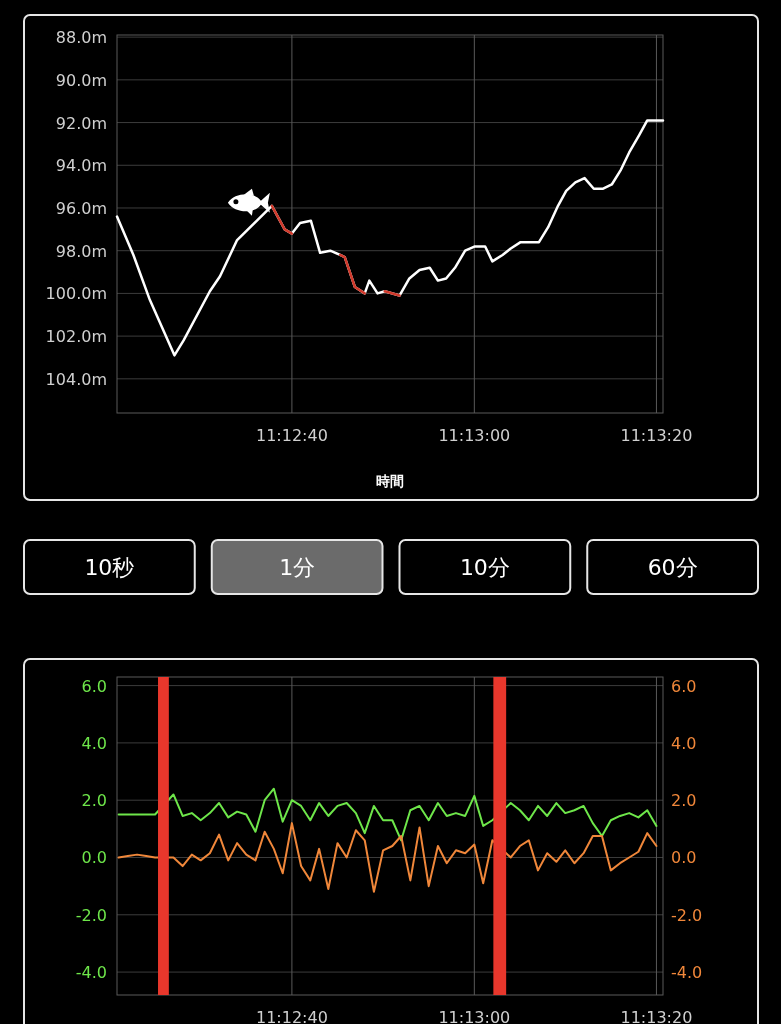 This screenshot has width=781, height=1024. Describe the element at coordinates (109, 567) in the screenshot. I see `text: 10秒` at that location.